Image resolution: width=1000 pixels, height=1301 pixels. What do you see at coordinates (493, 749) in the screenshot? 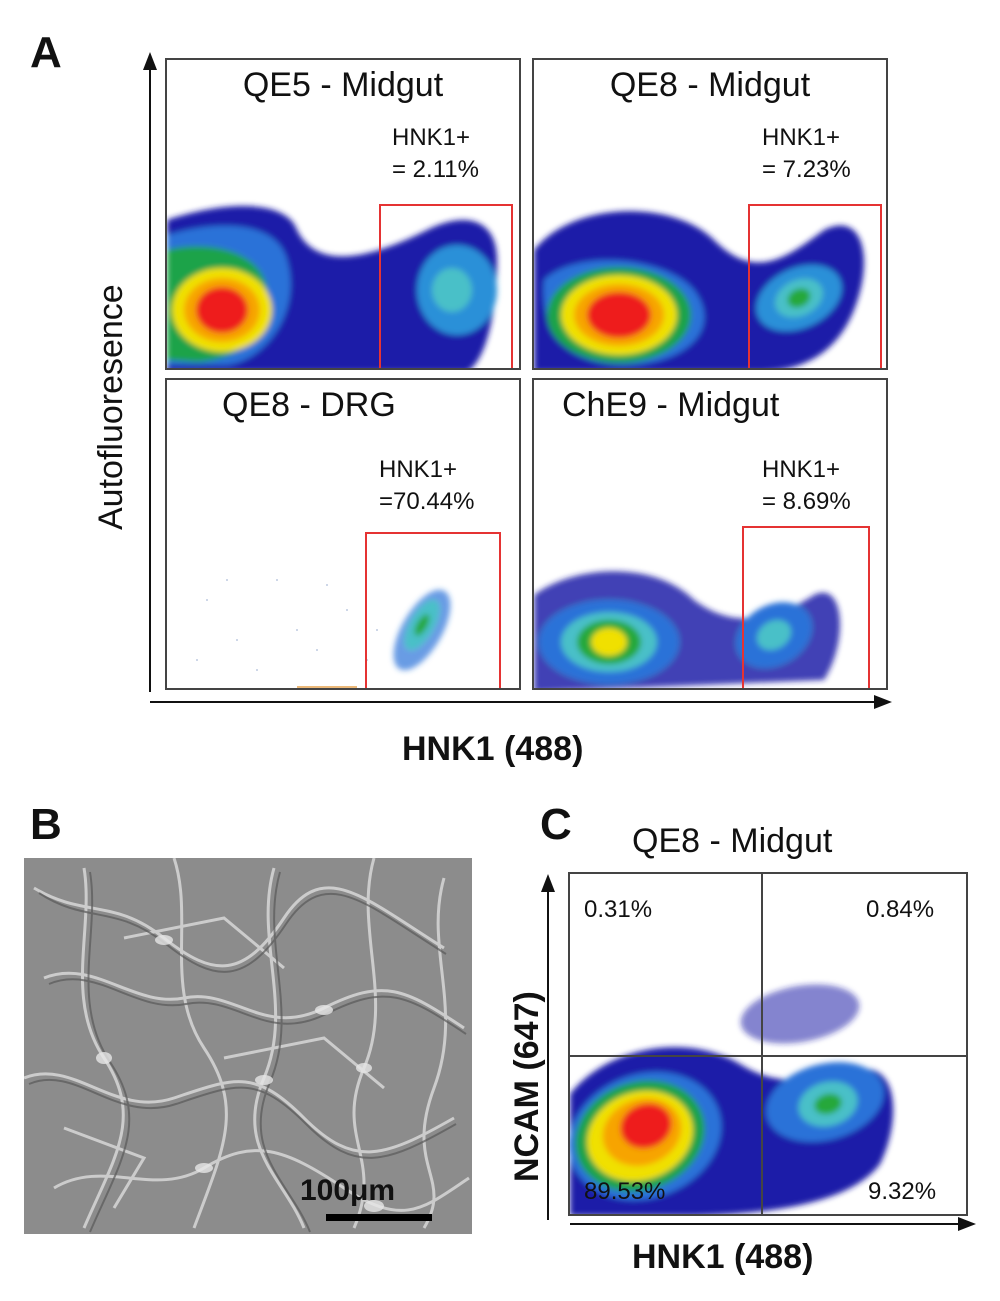
I see `panel-a-x-axis-label: HNK1 (488)` at bounding box center [493, 749].